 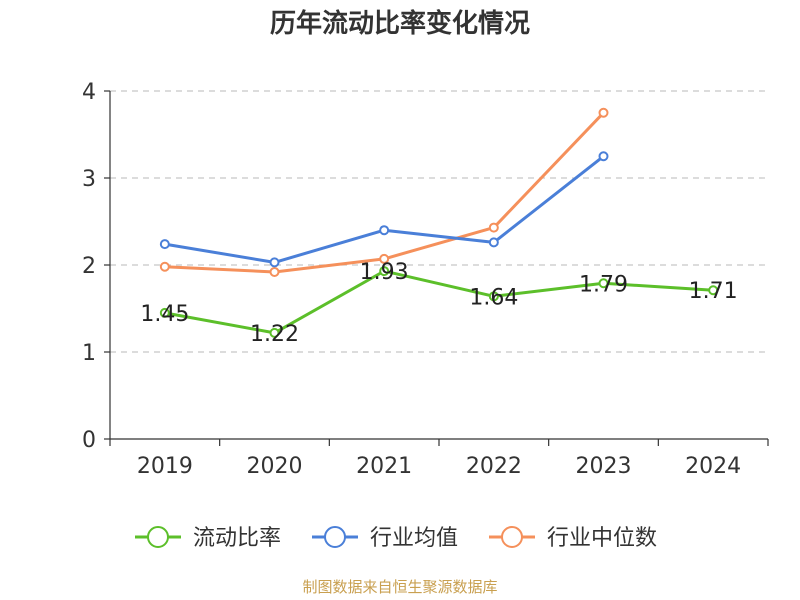 What do you see at coordinates (604, 466) in the screenshot?
I see `x-tick-label-2023: 2023` at bounding box center [604, 466].